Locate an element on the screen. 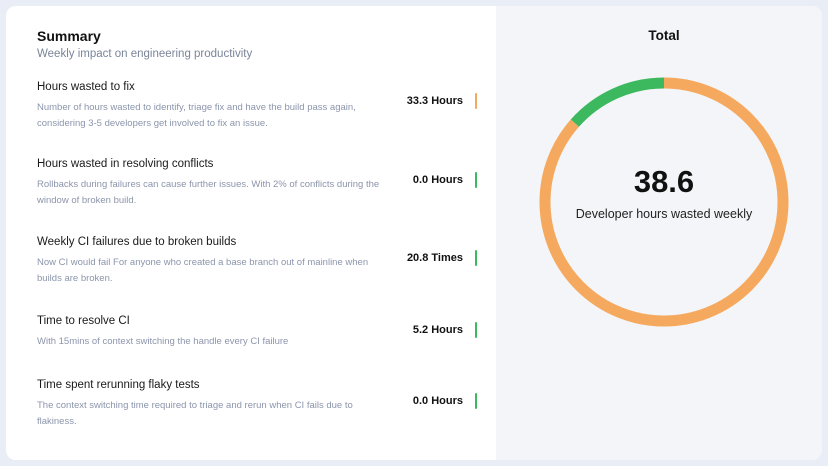 Image resolution: width=828 pixels, height=466 pixels. metric-value: 5.2 Hours is located at coordinates (437, 330).